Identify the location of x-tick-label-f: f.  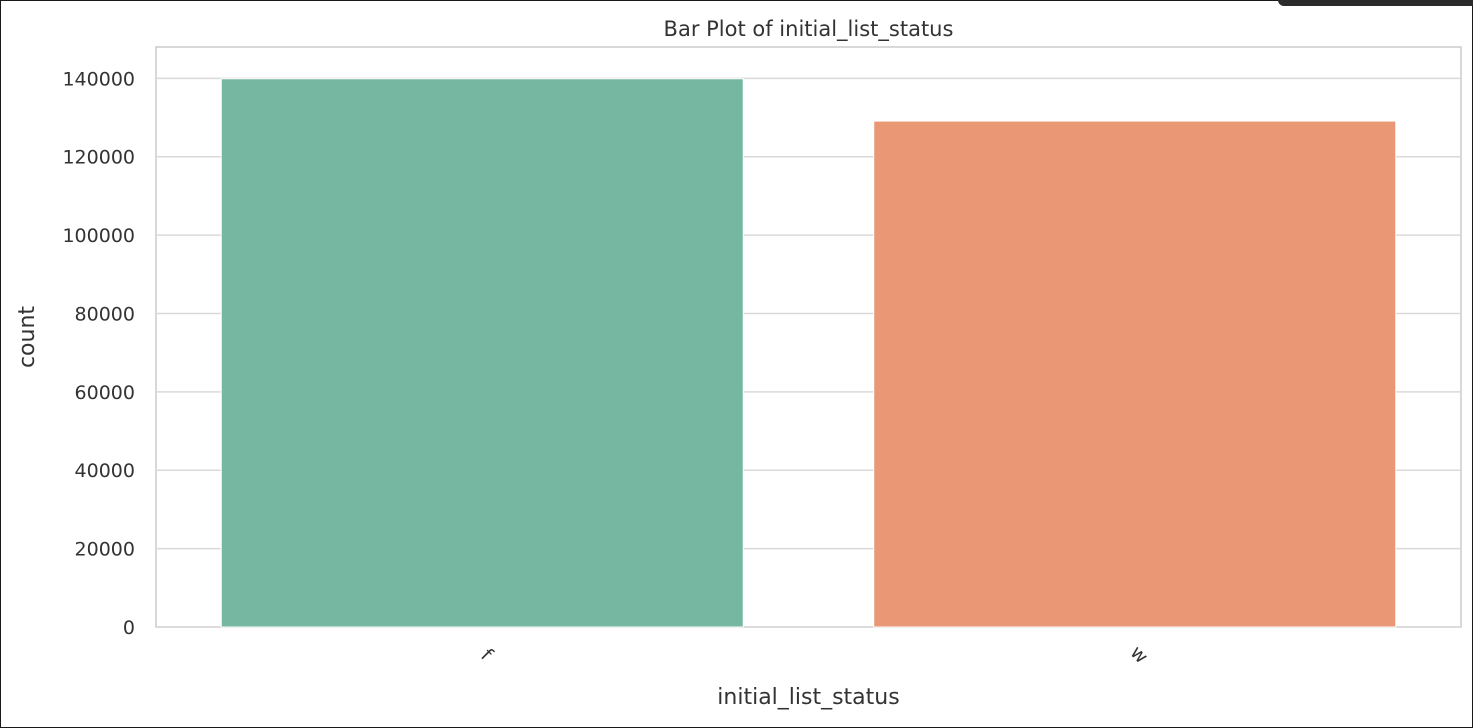
(486, 655).